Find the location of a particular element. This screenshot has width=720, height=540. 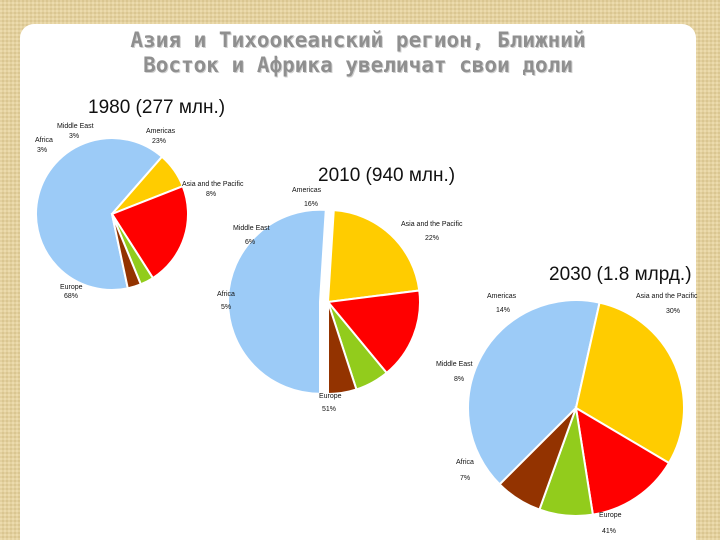

pie-1-slice-africa is located at coordinates (127, 251).